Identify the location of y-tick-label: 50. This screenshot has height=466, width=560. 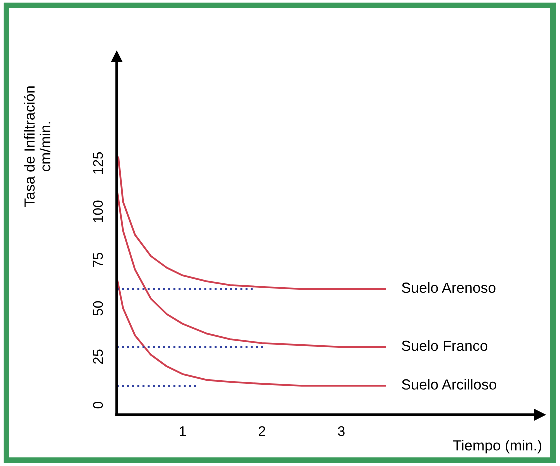
(98, 308).